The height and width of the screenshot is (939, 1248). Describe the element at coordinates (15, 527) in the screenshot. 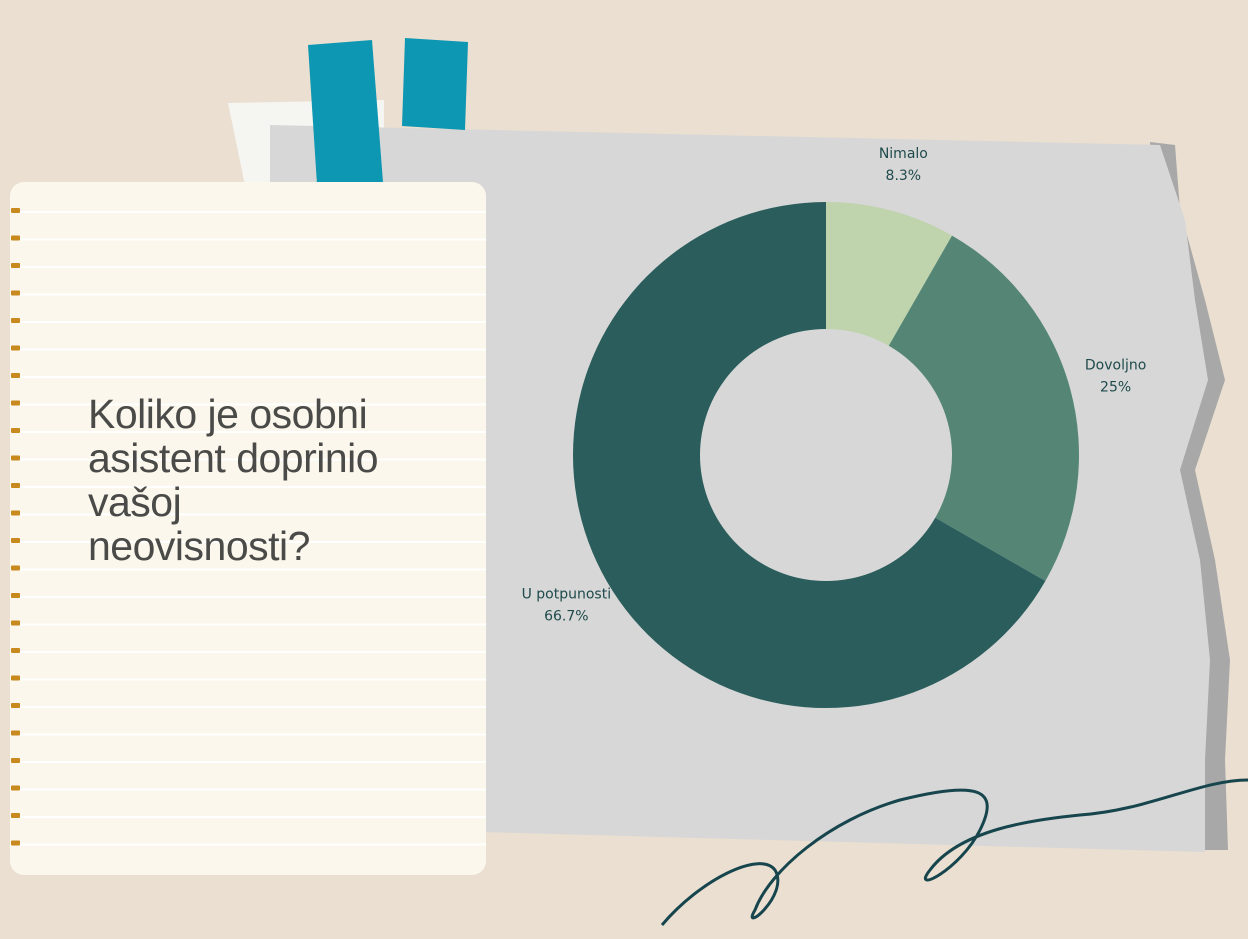

I see `notebook-spiral` at that location.